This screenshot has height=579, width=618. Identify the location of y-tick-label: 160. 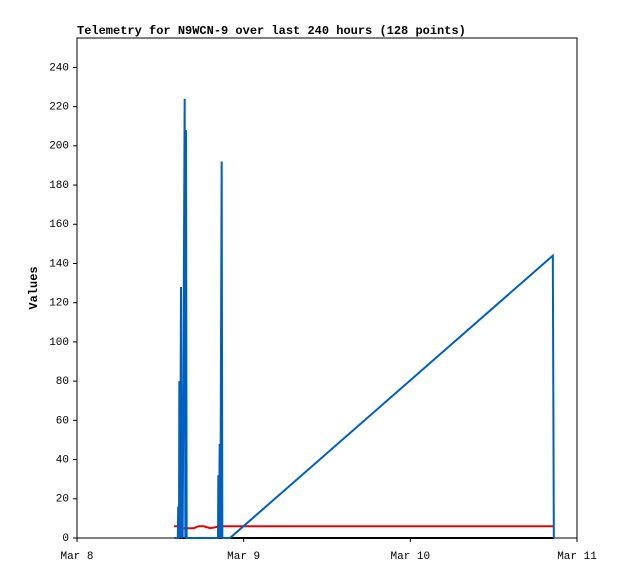
(59, 225).